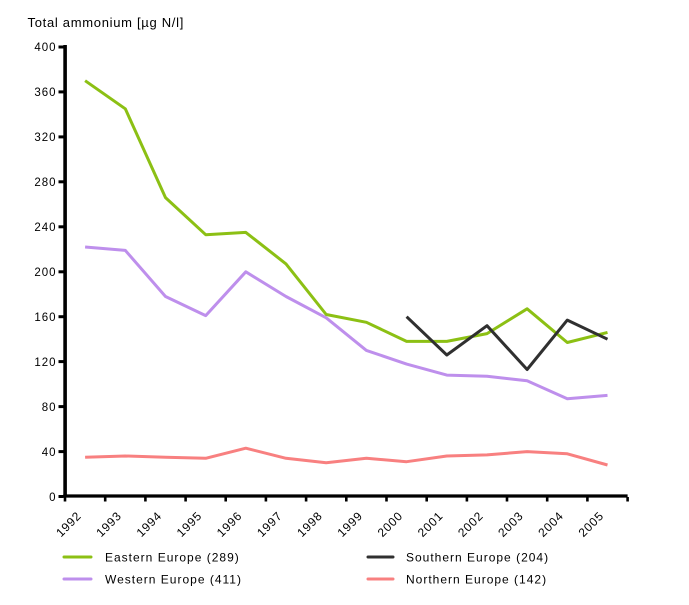 The image size is (689, 605). Describe the element at coordinates (52, 498) in the screenshot. I see `svg-text: 0` at that location.